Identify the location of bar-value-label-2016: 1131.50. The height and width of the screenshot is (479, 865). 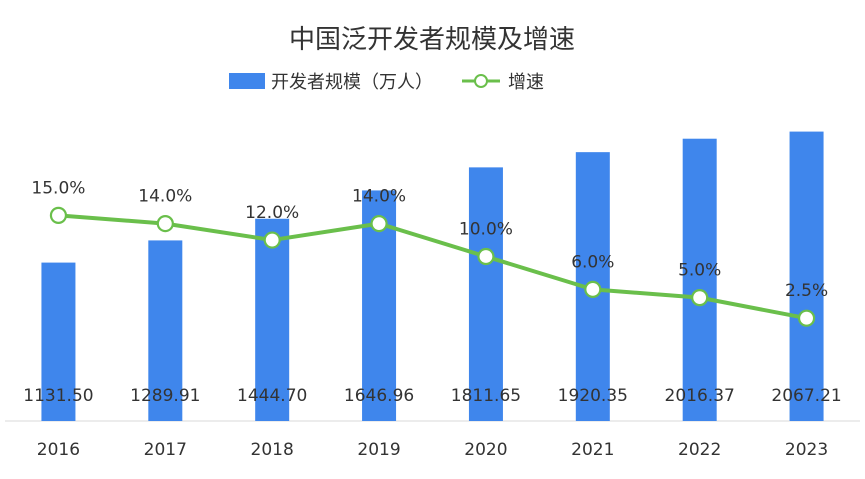
(58, 396).